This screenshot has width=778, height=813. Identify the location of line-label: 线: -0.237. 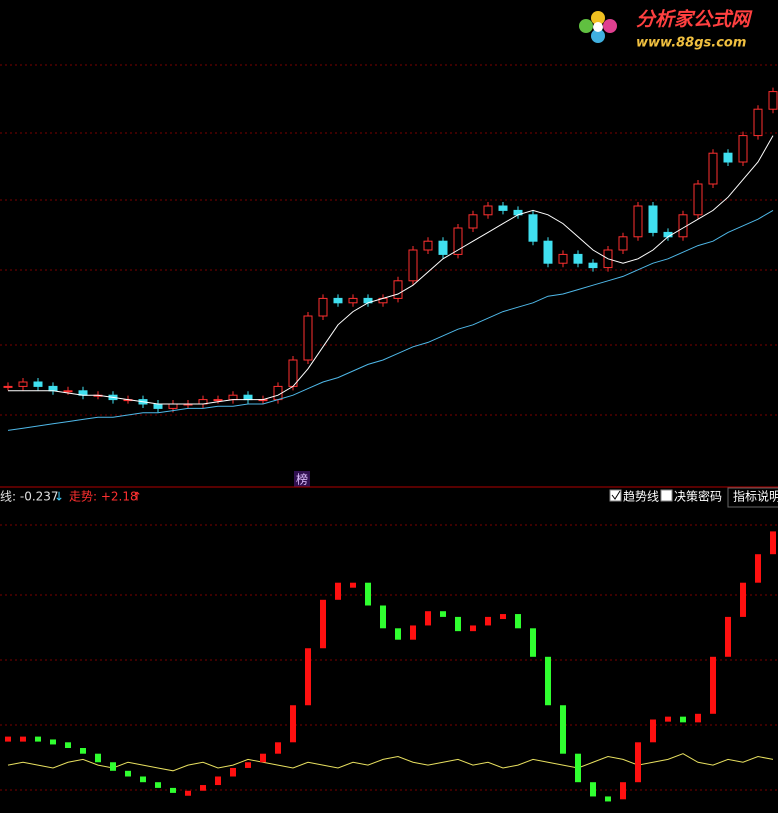
(29, 497).